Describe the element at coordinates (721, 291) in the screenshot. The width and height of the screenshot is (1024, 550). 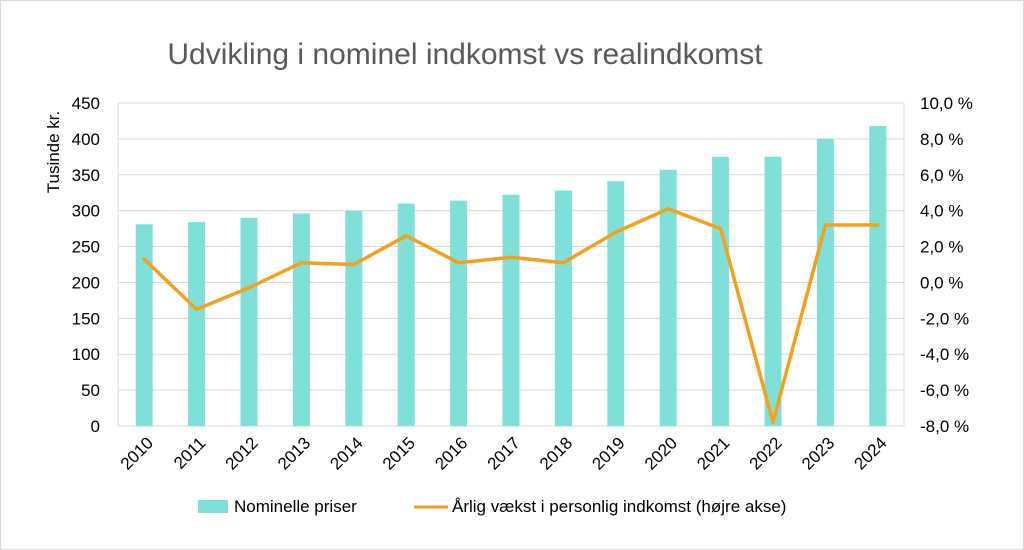
I see `bar-2021` at that location.